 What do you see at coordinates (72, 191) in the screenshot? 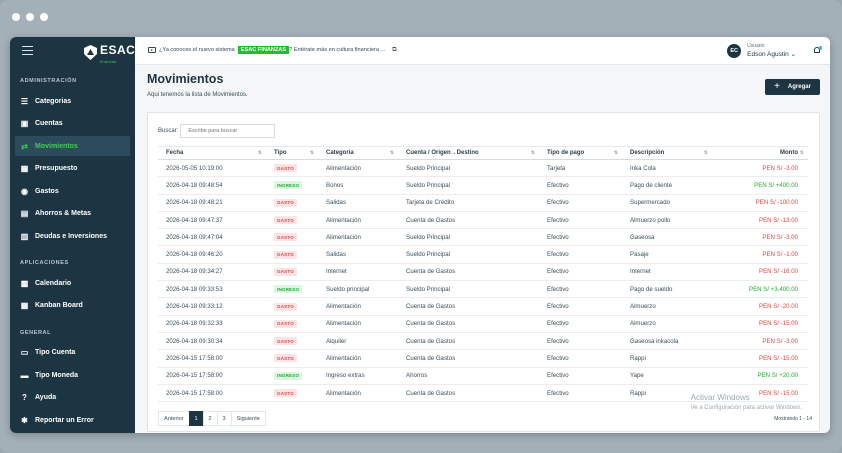
I see `sidebar-item-gastos: ◉ Gastos` at bounding box center [72, 191].